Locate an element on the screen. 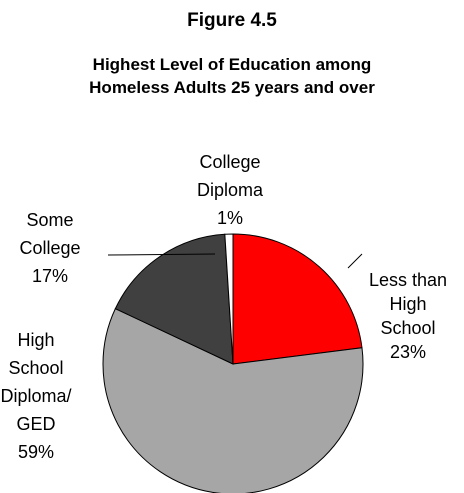  slice-label-2-line-1: College is located at coordinates (49, 248).